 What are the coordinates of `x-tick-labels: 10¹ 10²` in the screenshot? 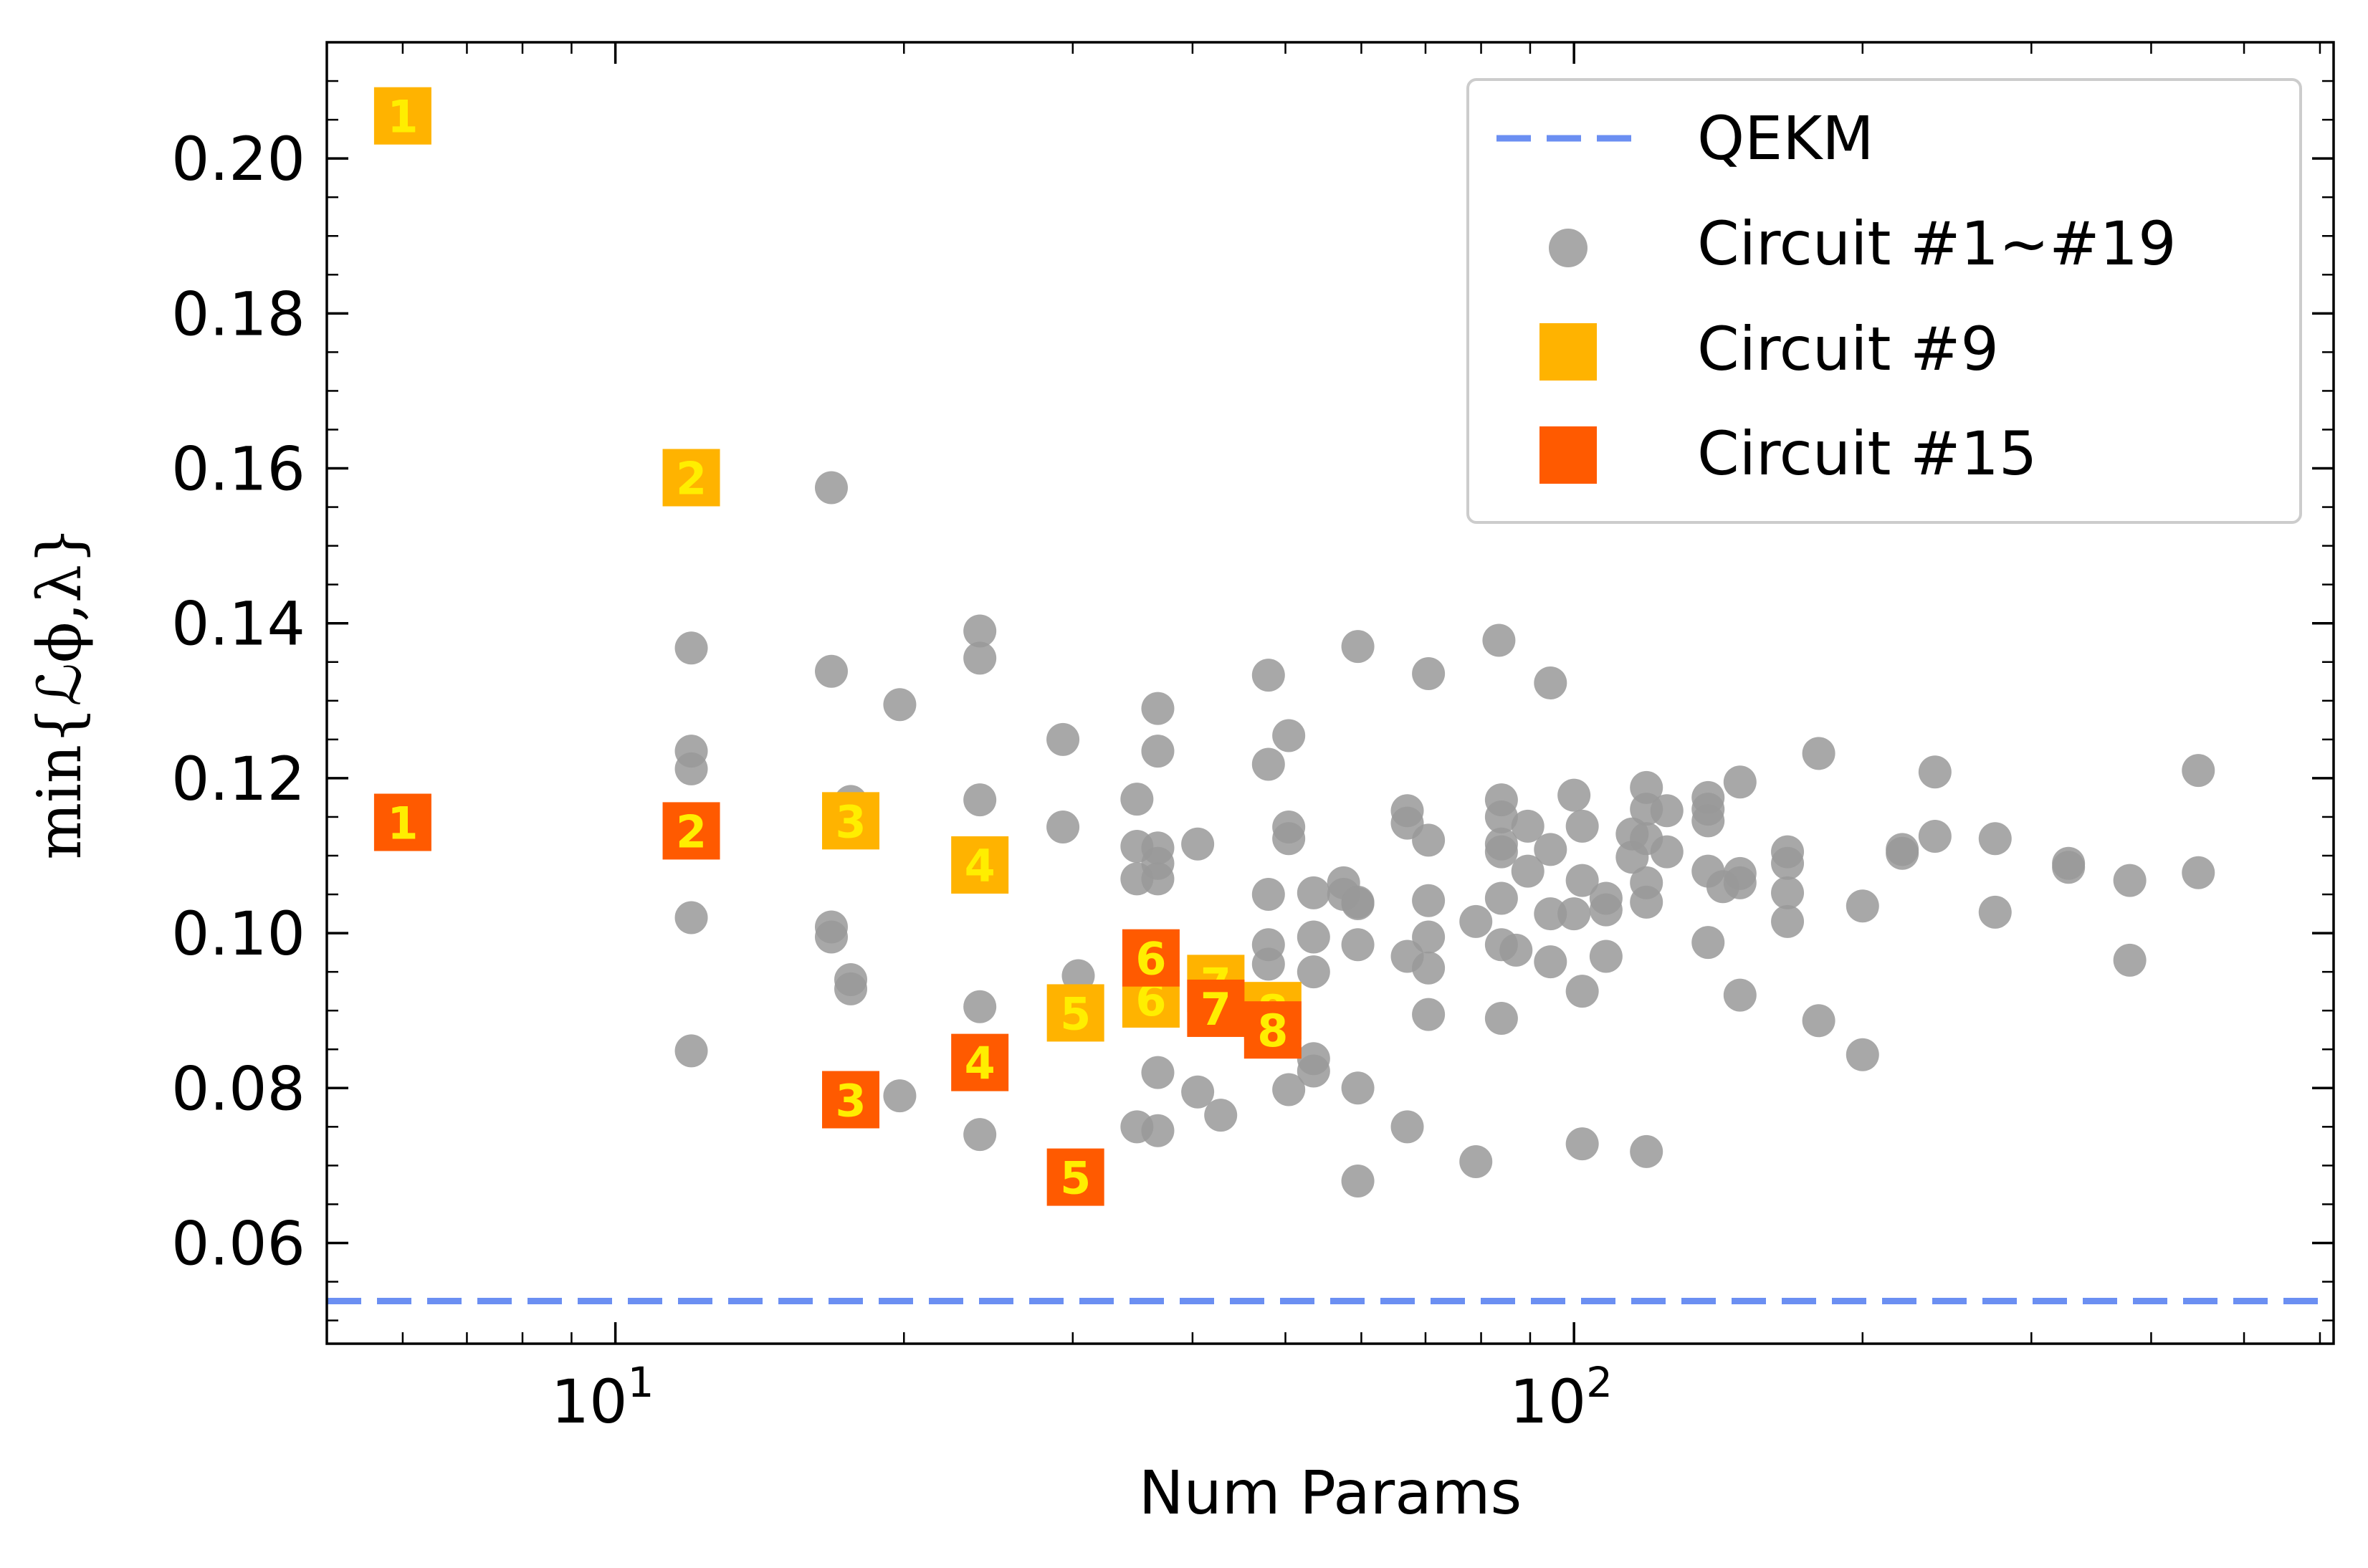 It's located at (1082, 1397).